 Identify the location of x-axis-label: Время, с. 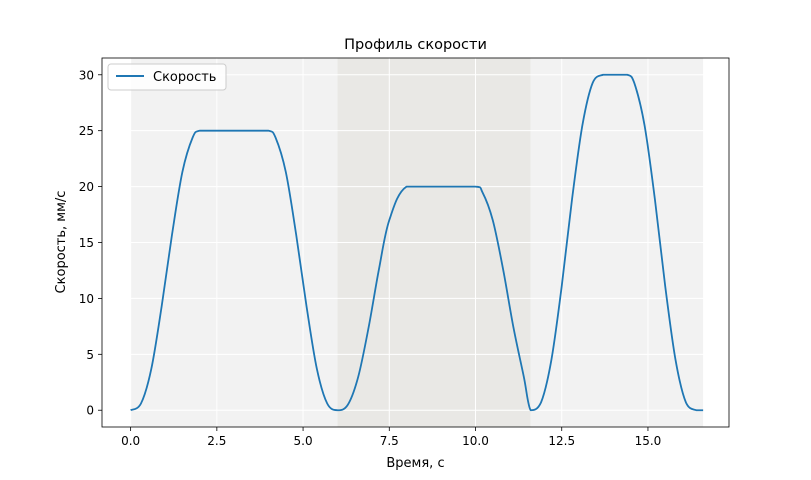
(415, 463).